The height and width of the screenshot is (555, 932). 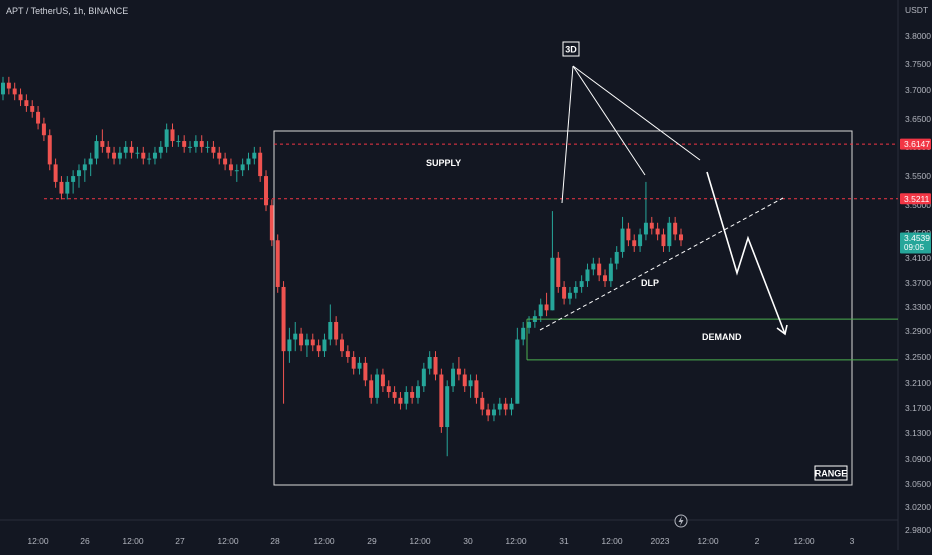 I want to click on supply-low-badge: 3.5211, so click(x=915, y=199).